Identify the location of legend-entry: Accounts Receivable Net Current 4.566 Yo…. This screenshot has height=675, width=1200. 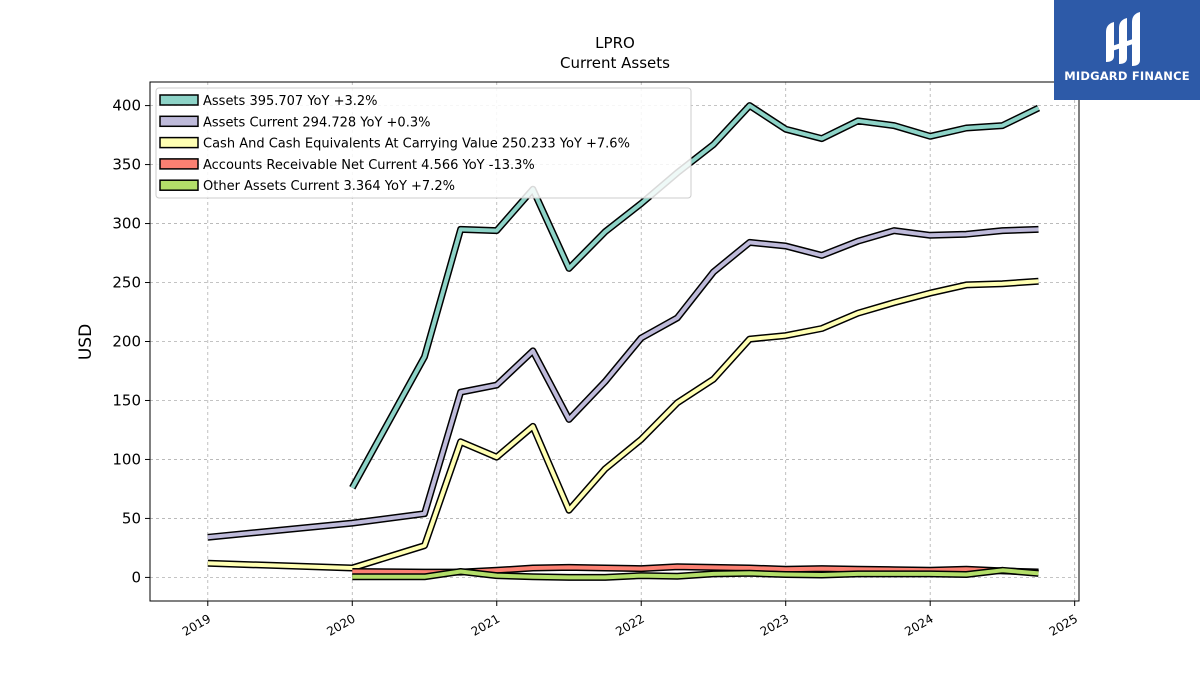
(369, 165).